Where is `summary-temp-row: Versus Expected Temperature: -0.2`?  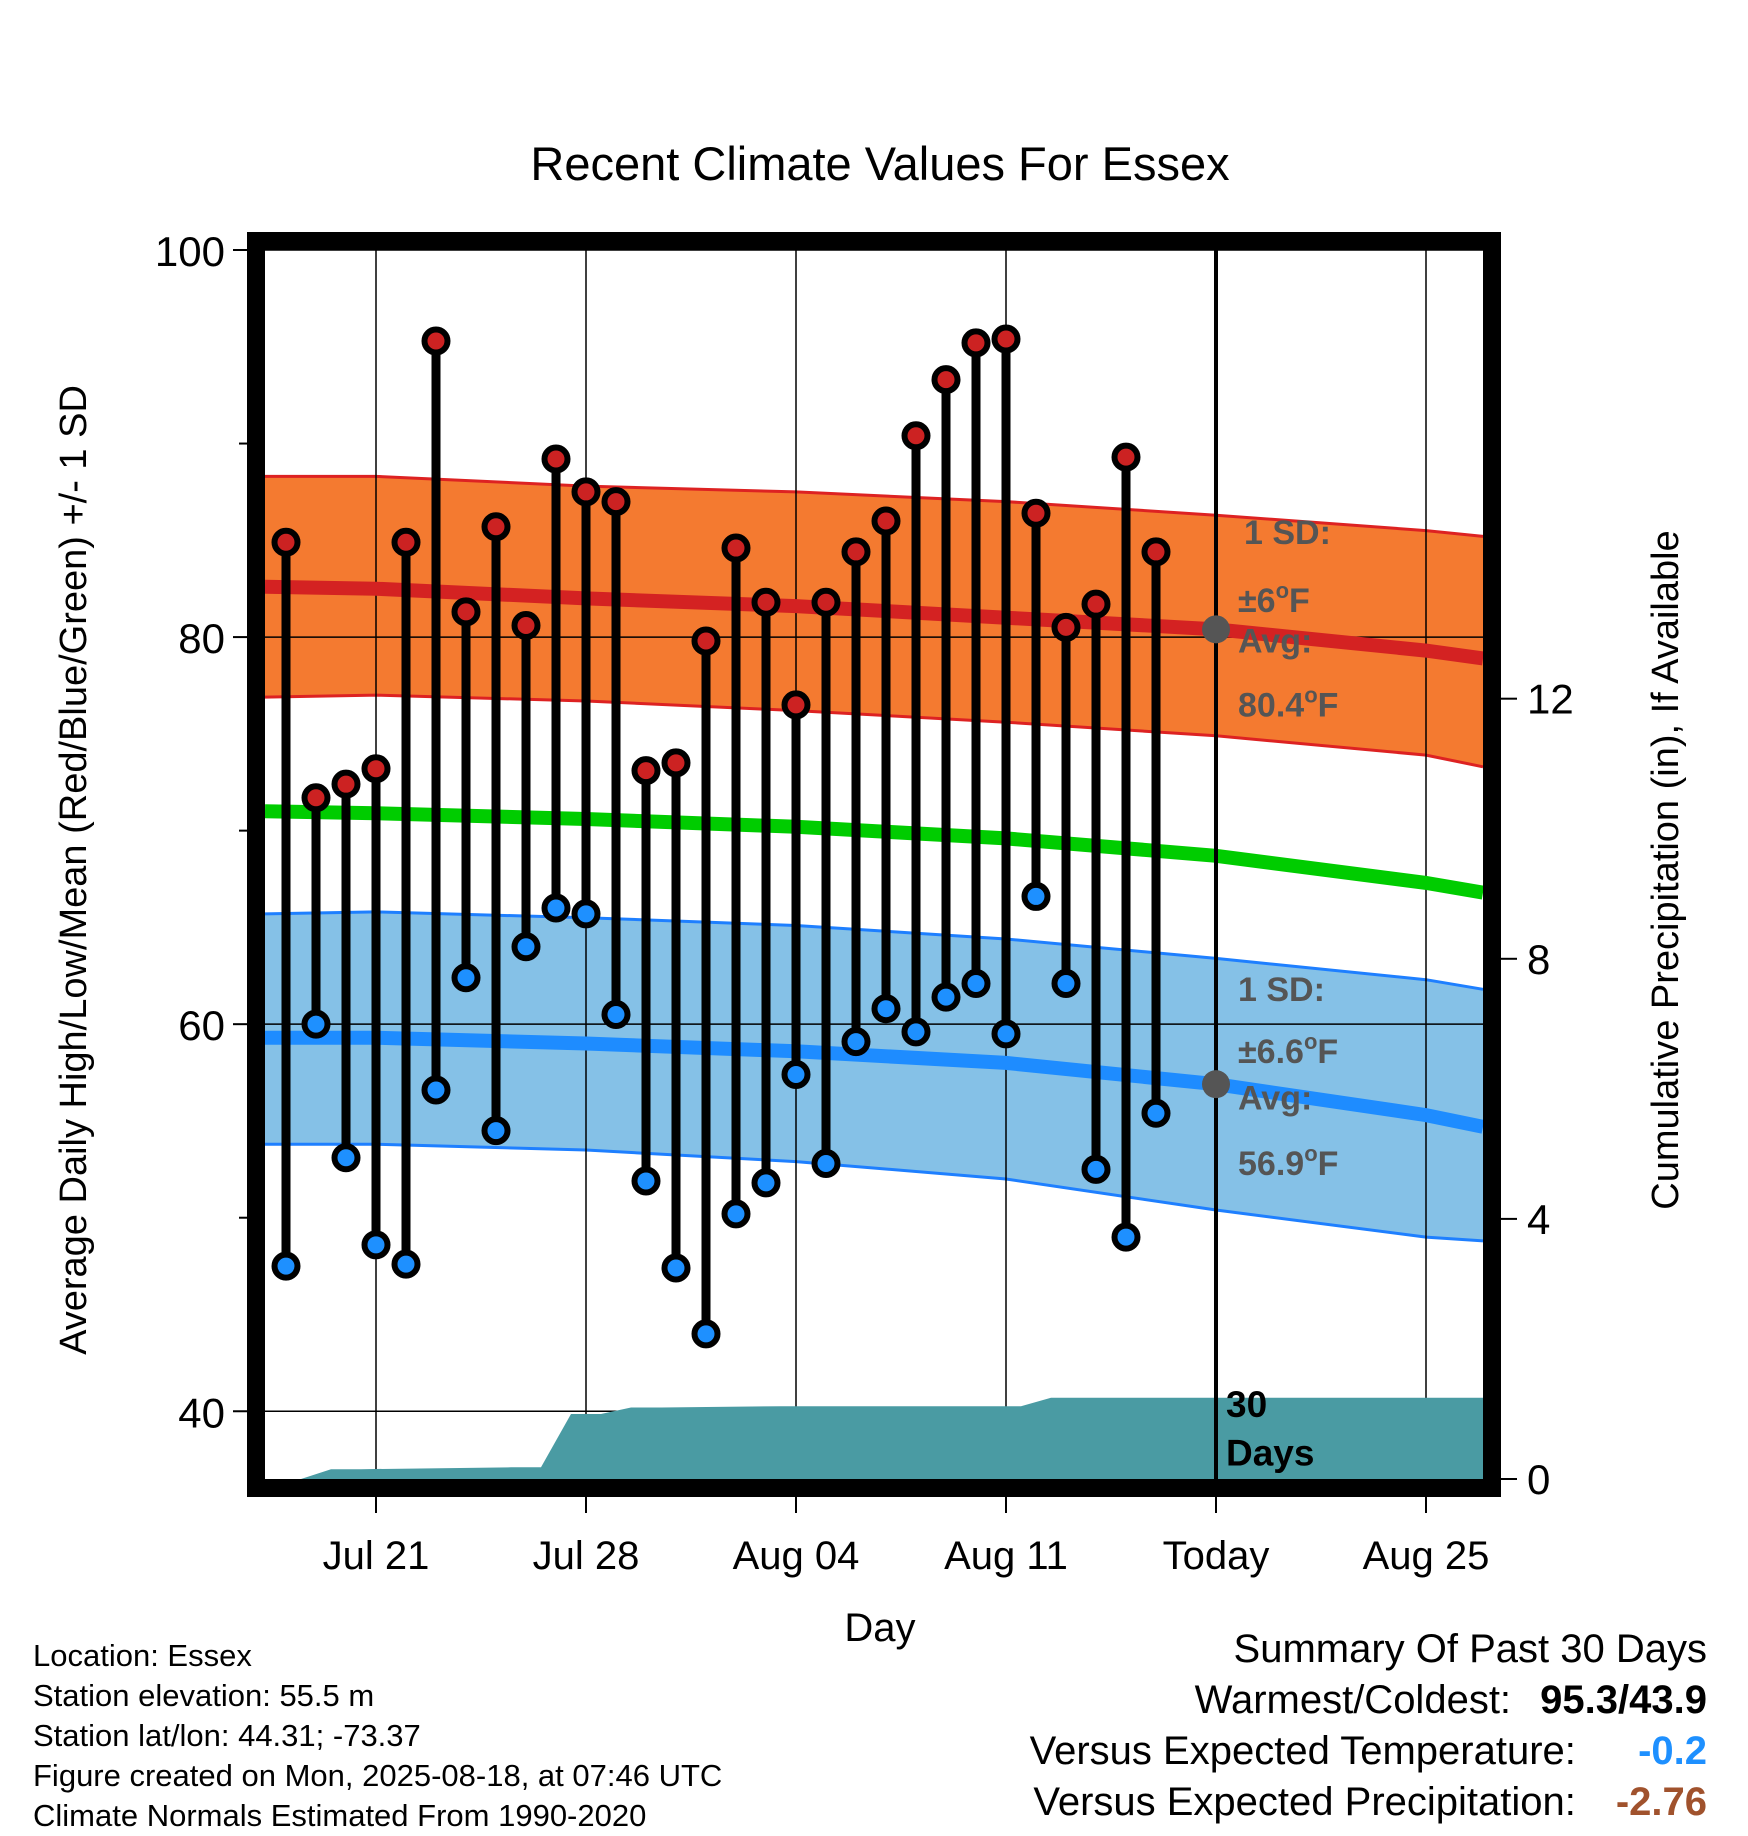 summary-temp-row: Versus Expected Temperature: -0.2 is located at coordinates (1368, 1751).